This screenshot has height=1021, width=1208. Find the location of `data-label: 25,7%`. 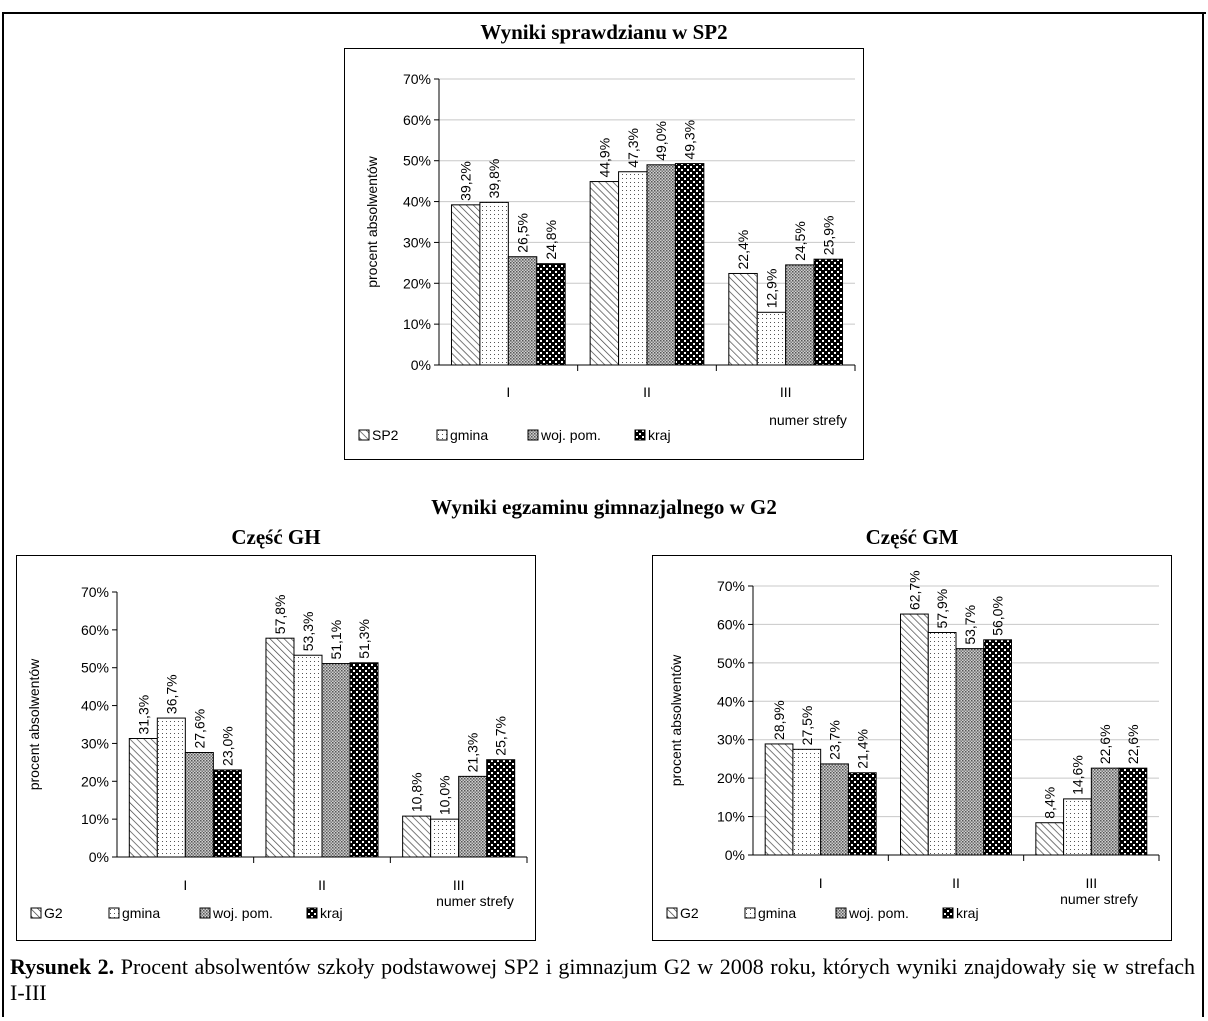

data-label: 25,7% is located at coordinates (501, 736).